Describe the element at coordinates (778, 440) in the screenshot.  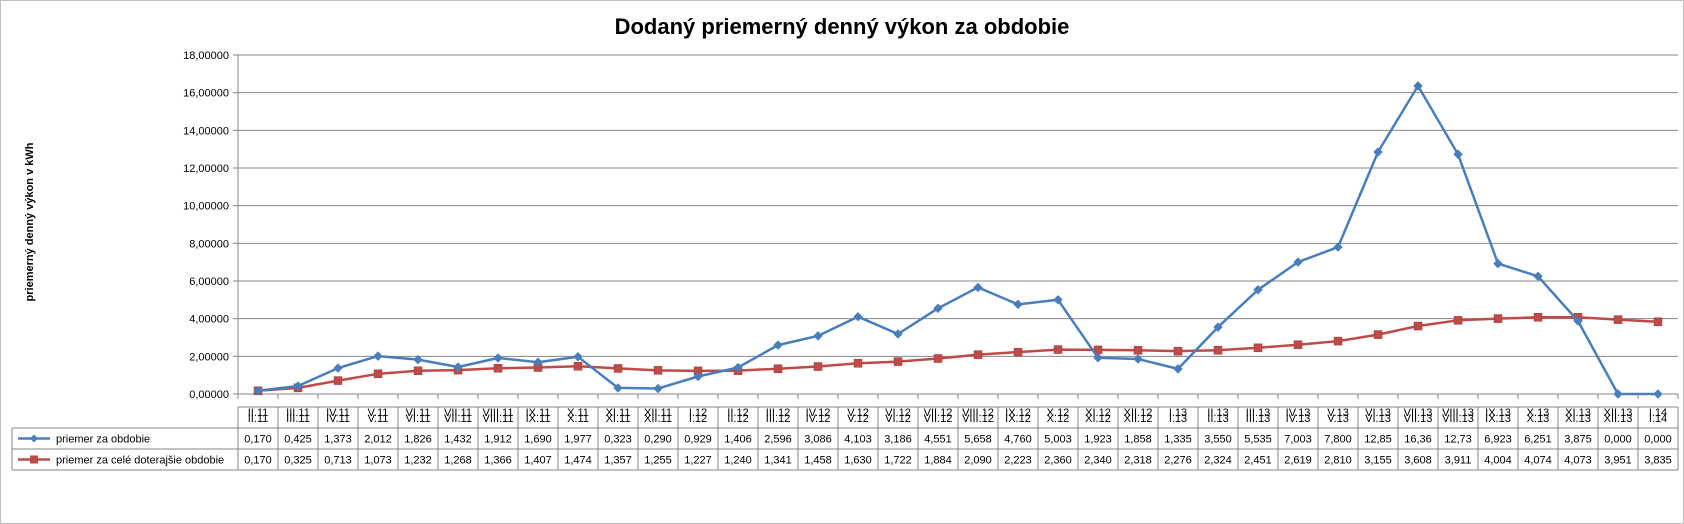
I see `table-value-cell: 2,596` at that location.